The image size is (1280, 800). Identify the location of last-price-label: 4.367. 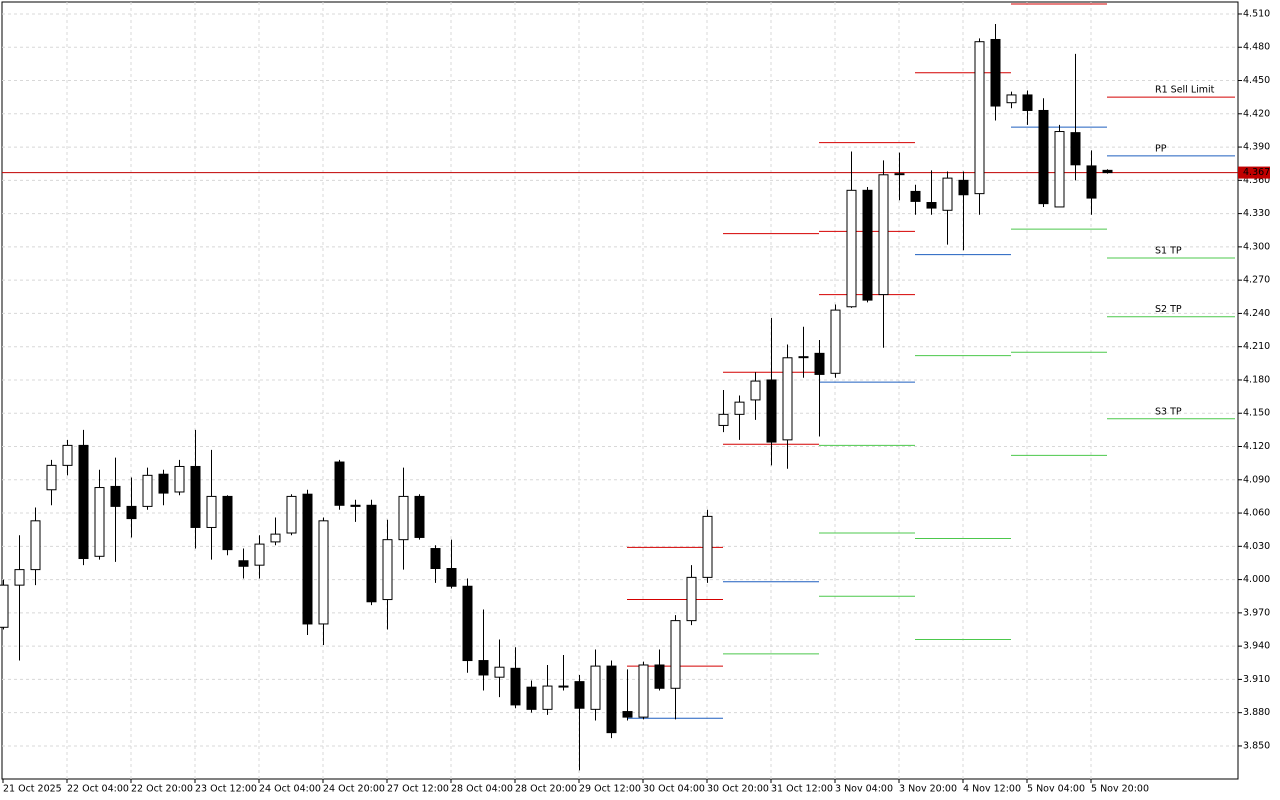
(1256, 172).